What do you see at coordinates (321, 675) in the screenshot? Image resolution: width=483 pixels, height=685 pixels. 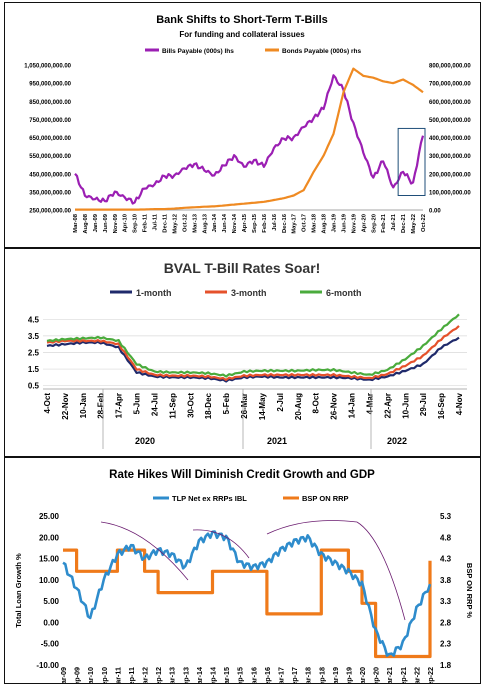 I see `x-tick-label: Sep-18` at bounding box center [321, 675].